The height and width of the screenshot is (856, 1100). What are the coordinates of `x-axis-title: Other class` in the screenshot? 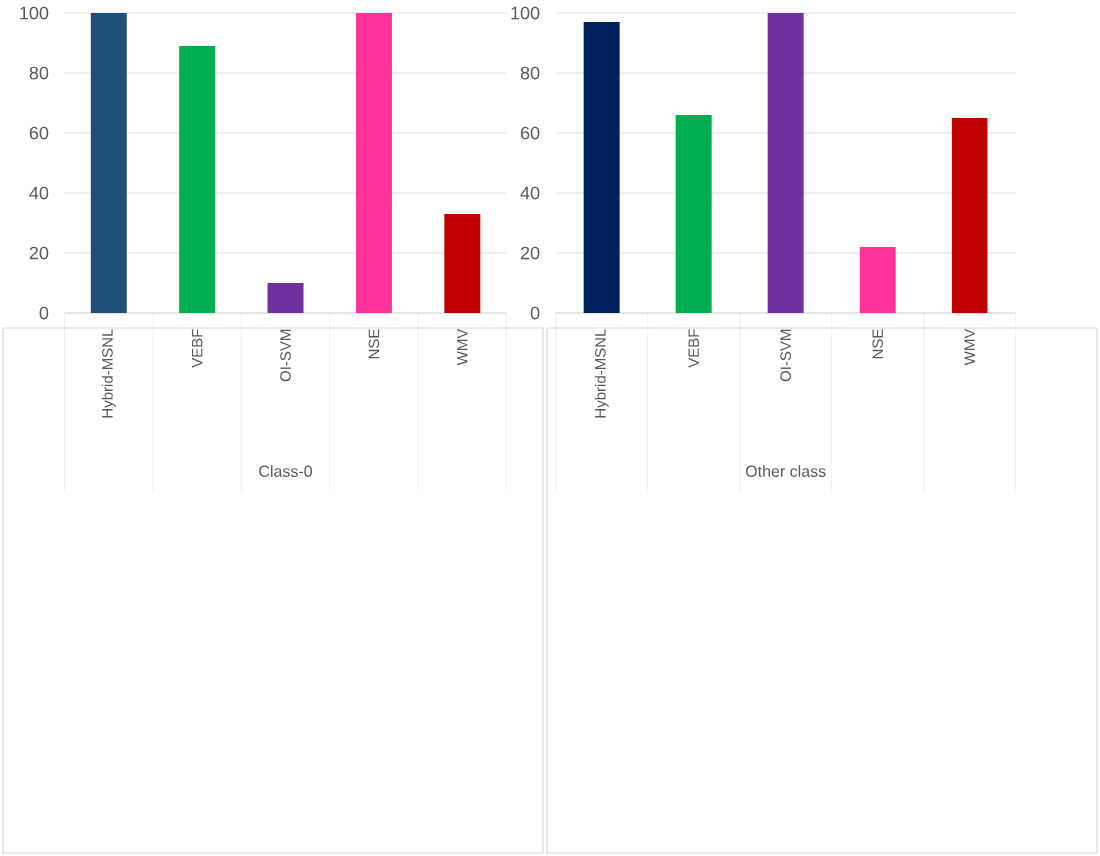 It's located at (785, 471).